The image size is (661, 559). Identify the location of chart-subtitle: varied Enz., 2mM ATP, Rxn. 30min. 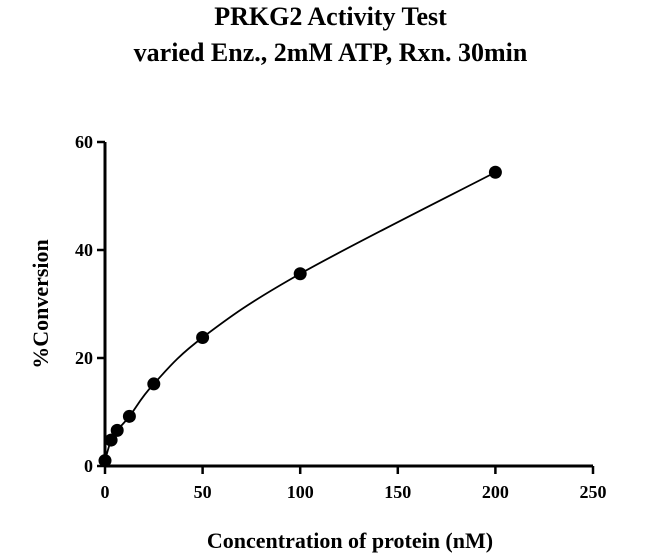
(330, 52).